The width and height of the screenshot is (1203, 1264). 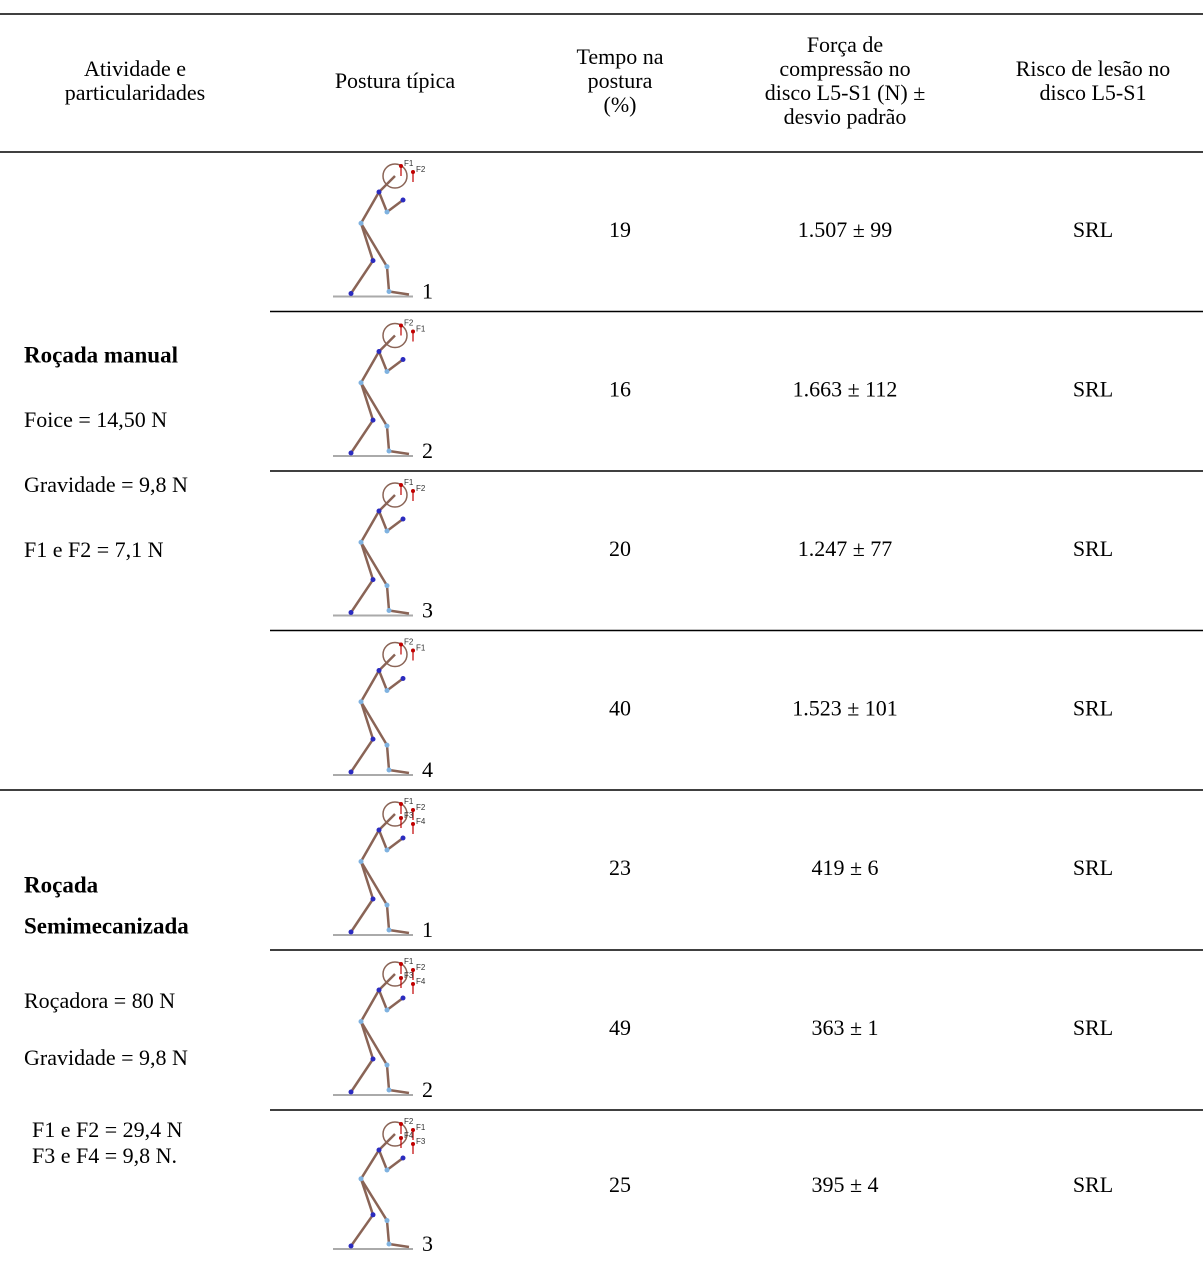 What do you see at coordinates (620, 388) in the screenshot?
I see `time-value: 16` at bounding box center [620, 388].